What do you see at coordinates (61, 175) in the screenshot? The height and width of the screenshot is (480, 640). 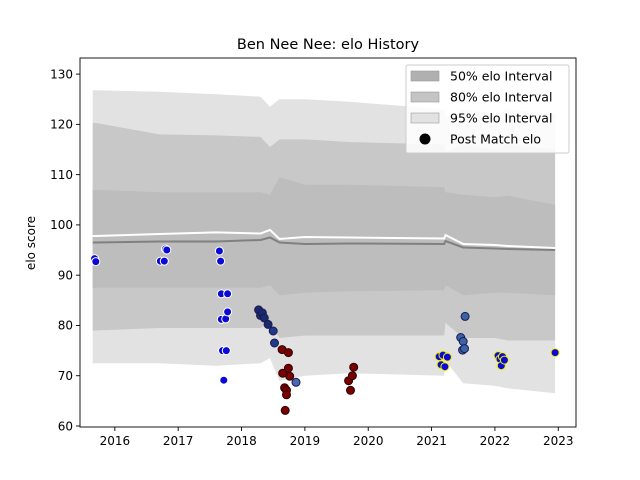 I see `y-tick-label: 110` at bounding box center [61, 175].